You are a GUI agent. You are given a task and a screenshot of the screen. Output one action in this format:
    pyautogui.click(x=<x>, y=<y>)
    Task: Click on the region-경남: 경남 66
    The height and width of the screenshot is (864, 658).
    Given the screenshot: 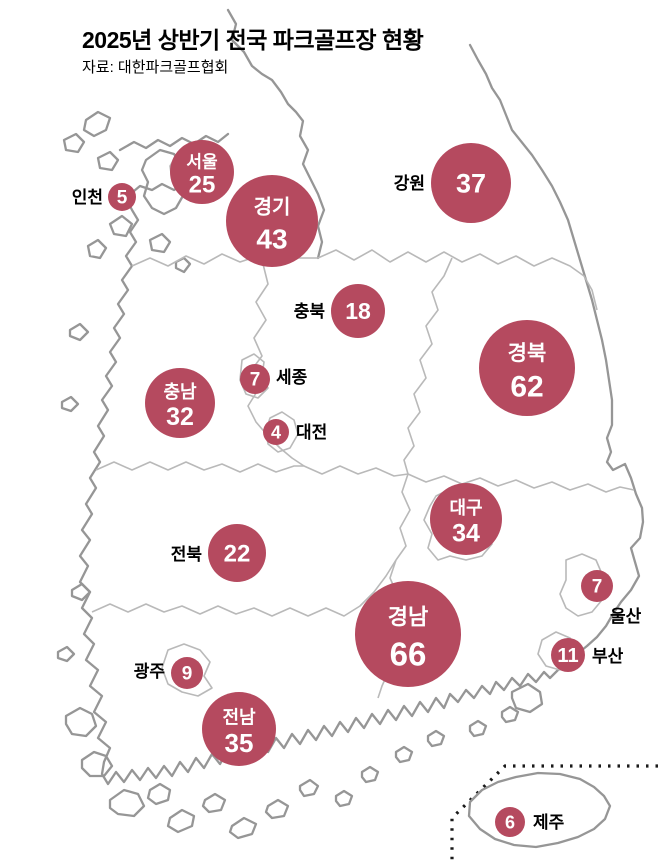 What is the action you would take?
    pyautogui.click(x=408, y=634)
    